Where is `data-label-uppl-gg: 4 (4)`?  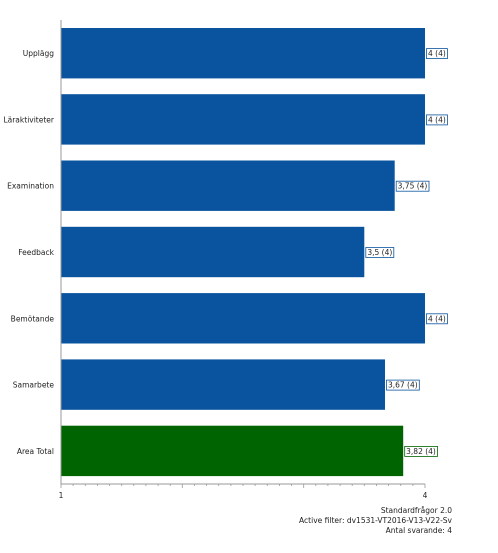
data-label-uppl-gg: 4 (4) is located at coordinates (437, 53).